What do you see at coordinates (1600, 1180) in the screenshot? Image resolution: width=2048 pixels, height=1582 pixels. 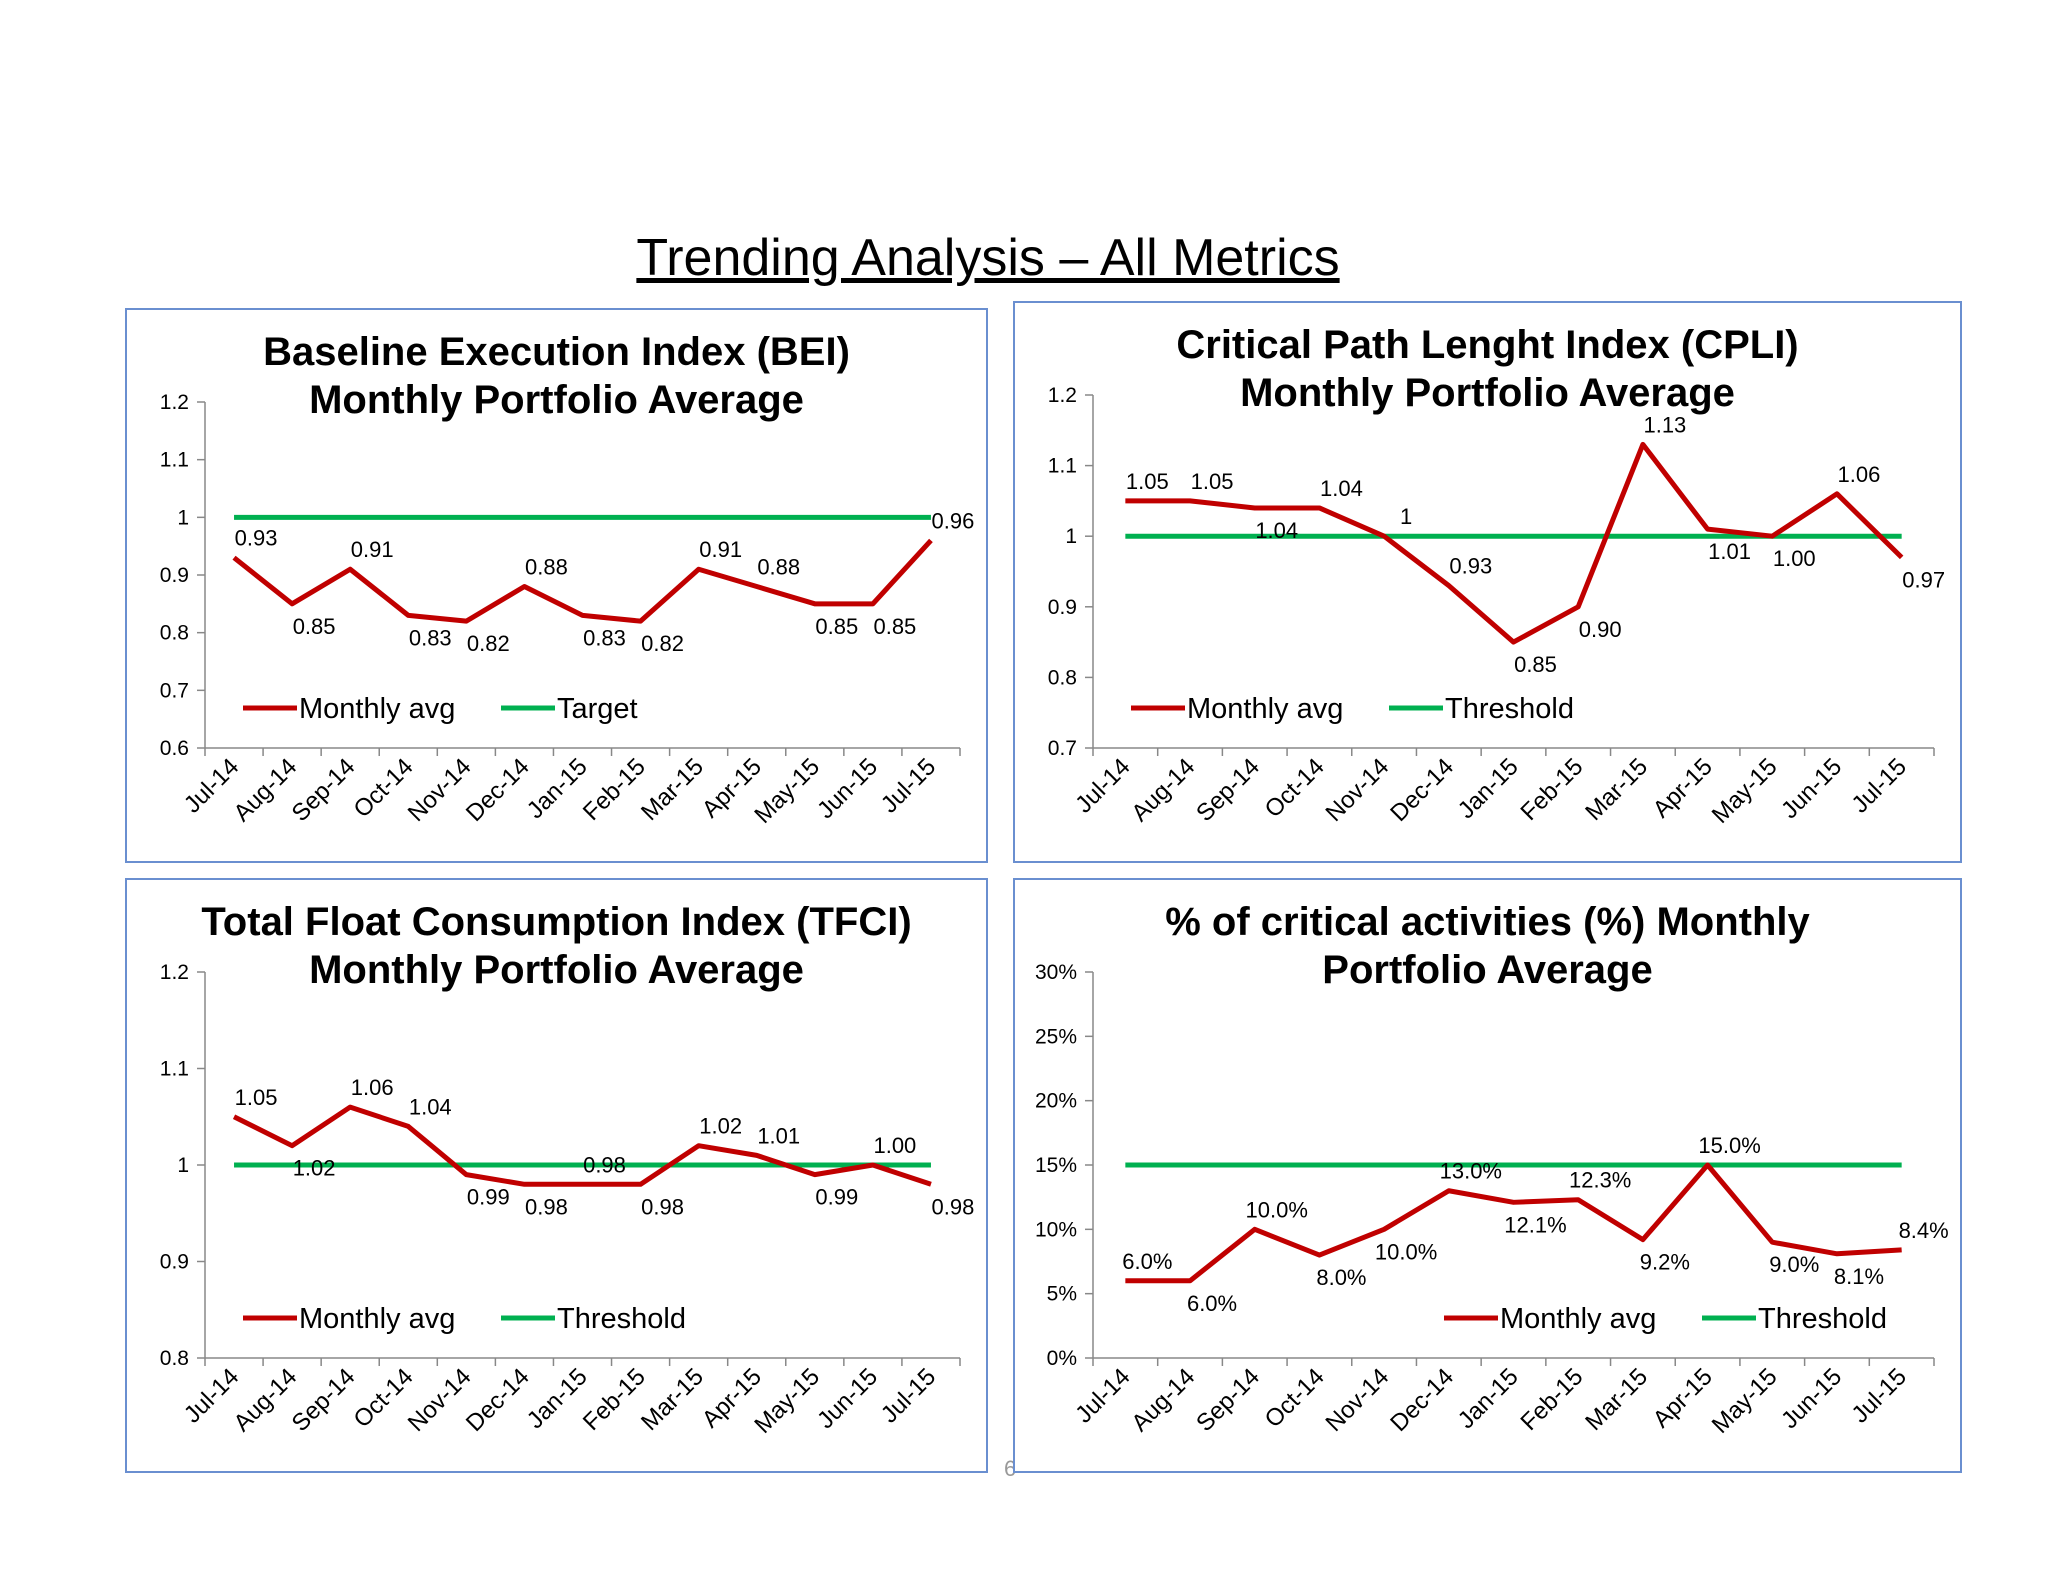 I see `data-label: 12.3%` at bounding box center [1600, 1180].